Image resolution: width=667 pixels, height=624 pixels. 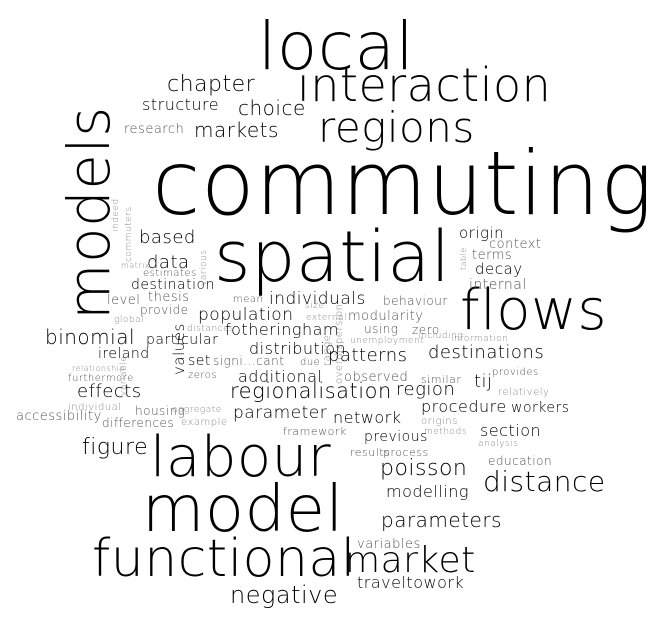 I want to click on word-tij: tij, so click(x=483, y=381).